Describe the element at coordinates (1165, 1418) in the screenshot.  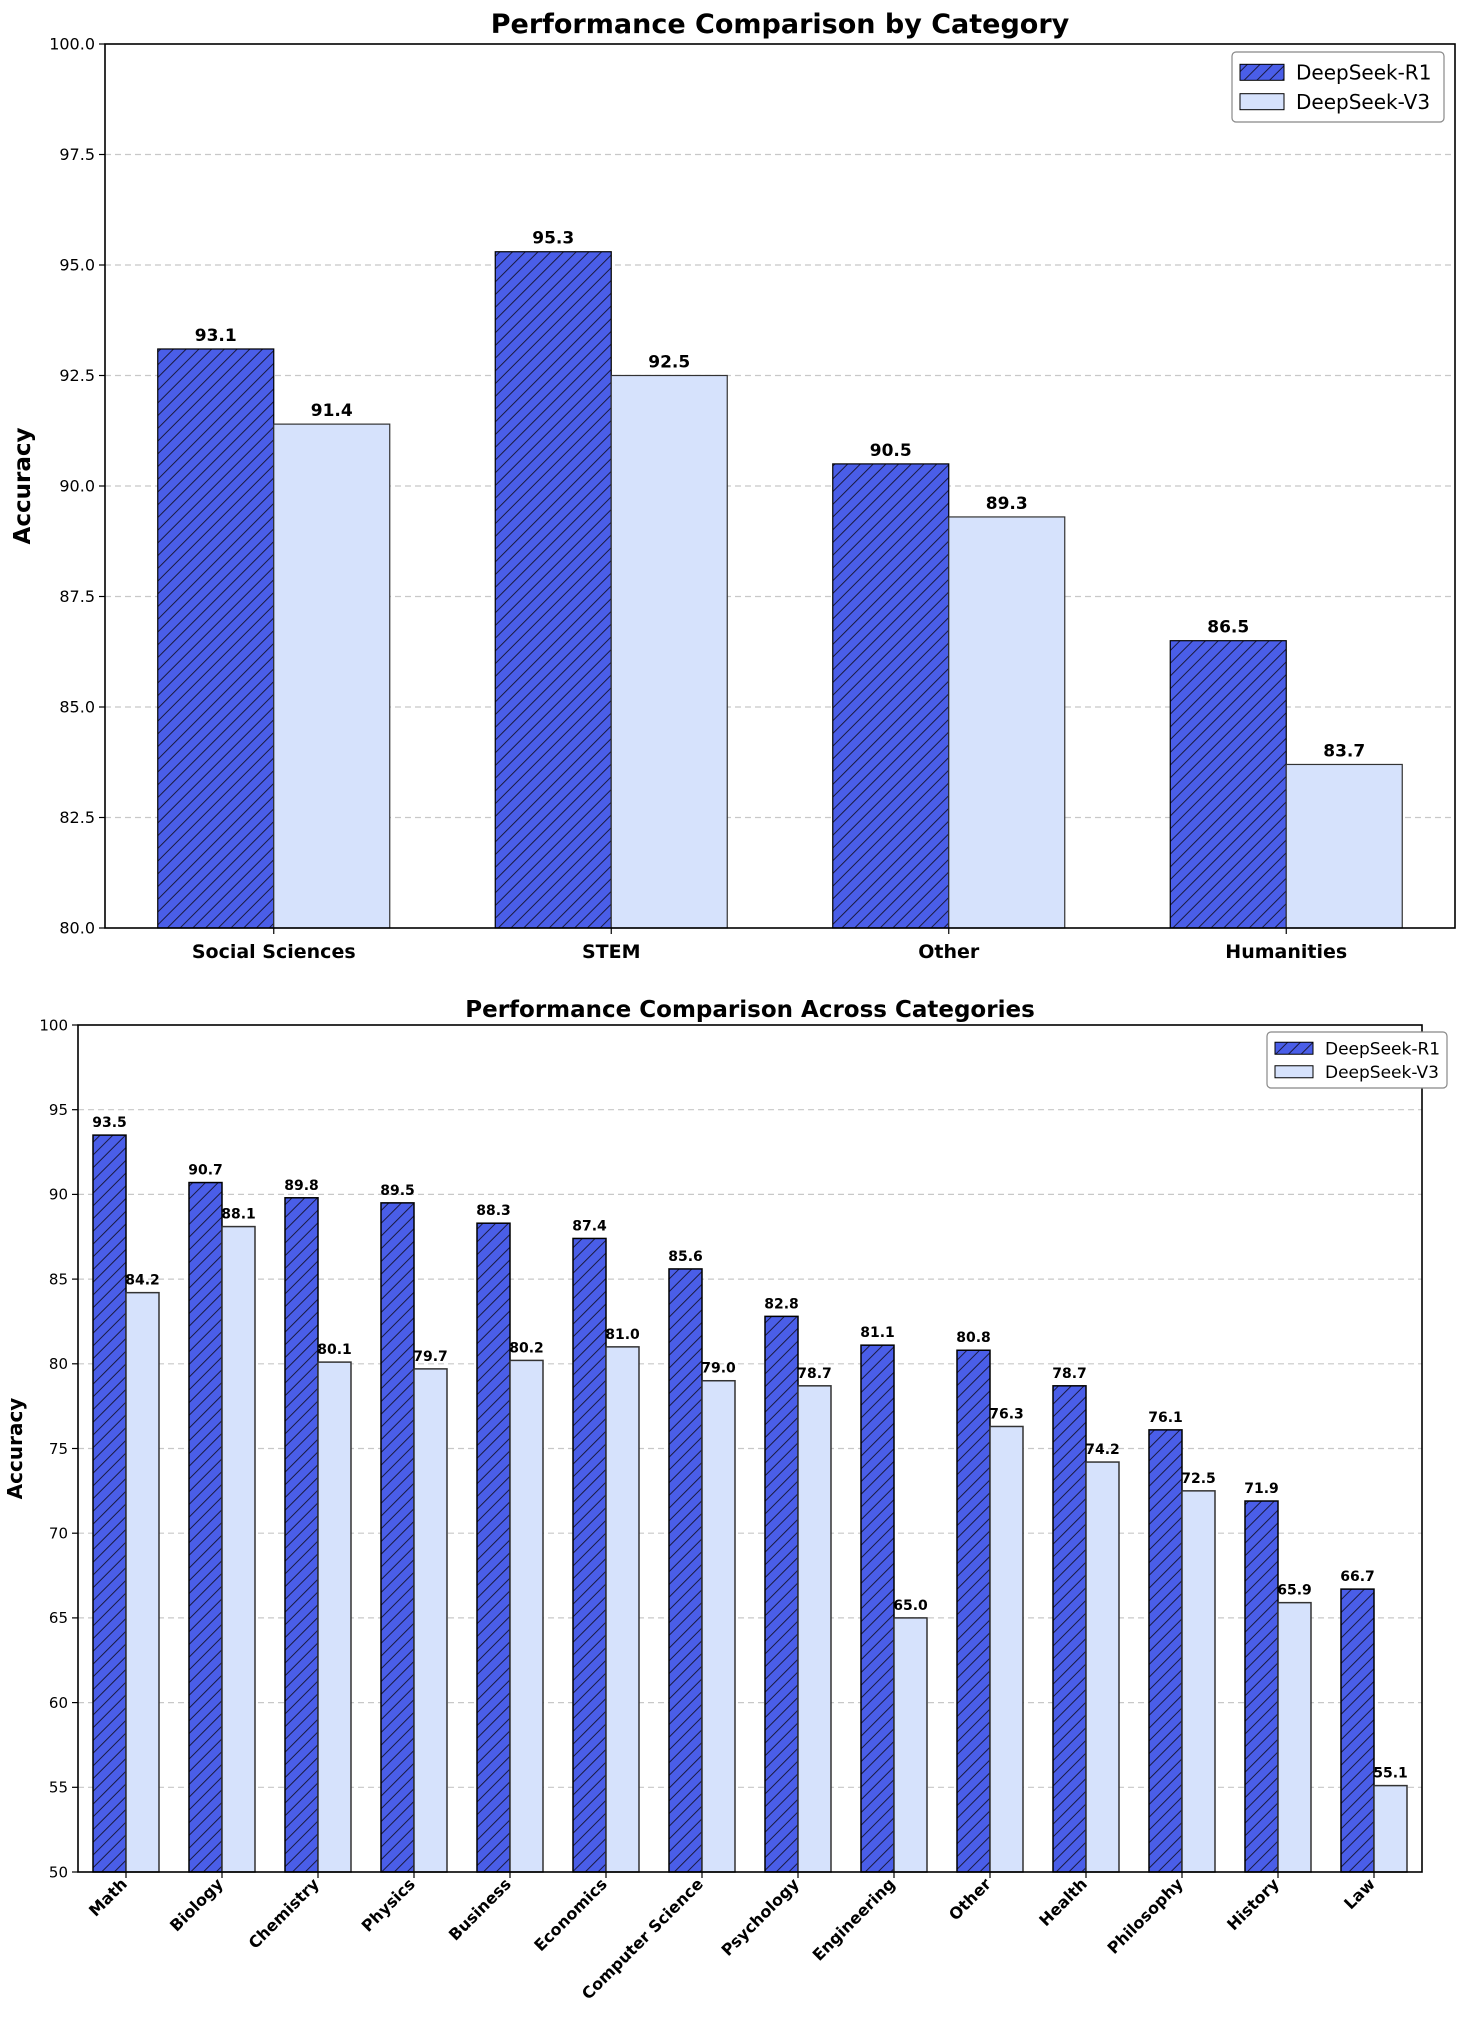
I see `data-label: 76.1` at that location.